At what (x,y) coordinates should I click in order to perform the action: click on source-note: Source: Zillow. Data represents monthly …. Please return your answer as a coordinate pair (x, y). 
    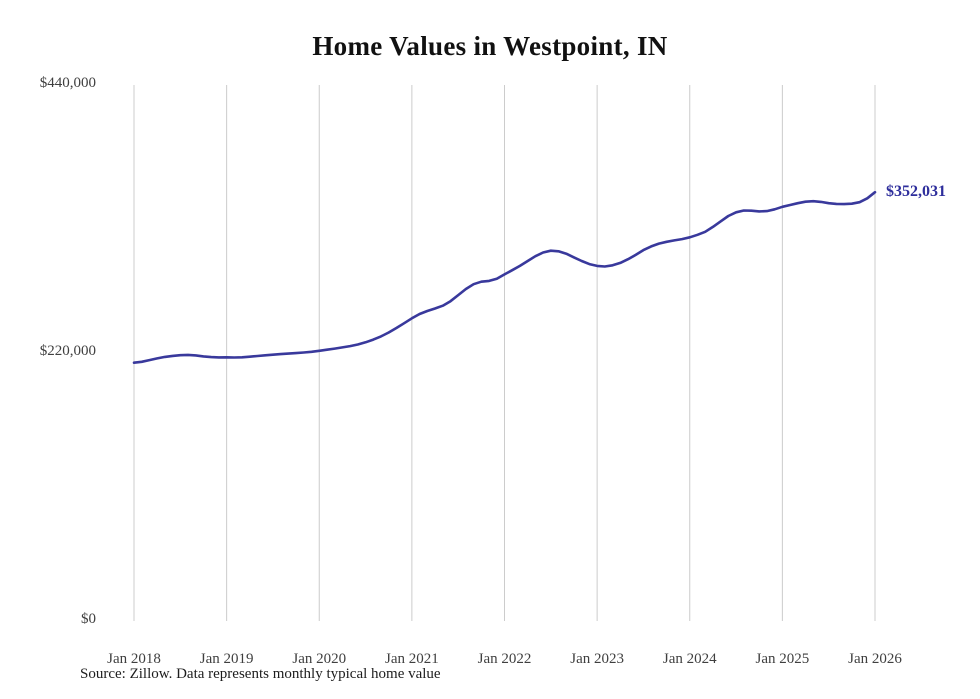
    Looking at the image, I should click on (260, 674).